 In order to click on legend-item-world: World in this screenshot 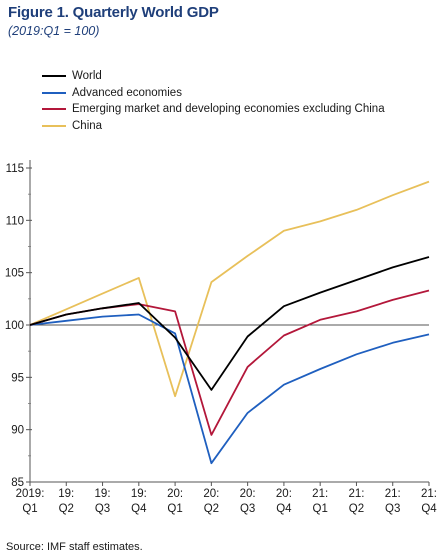, I will do `click(213, 76)`.